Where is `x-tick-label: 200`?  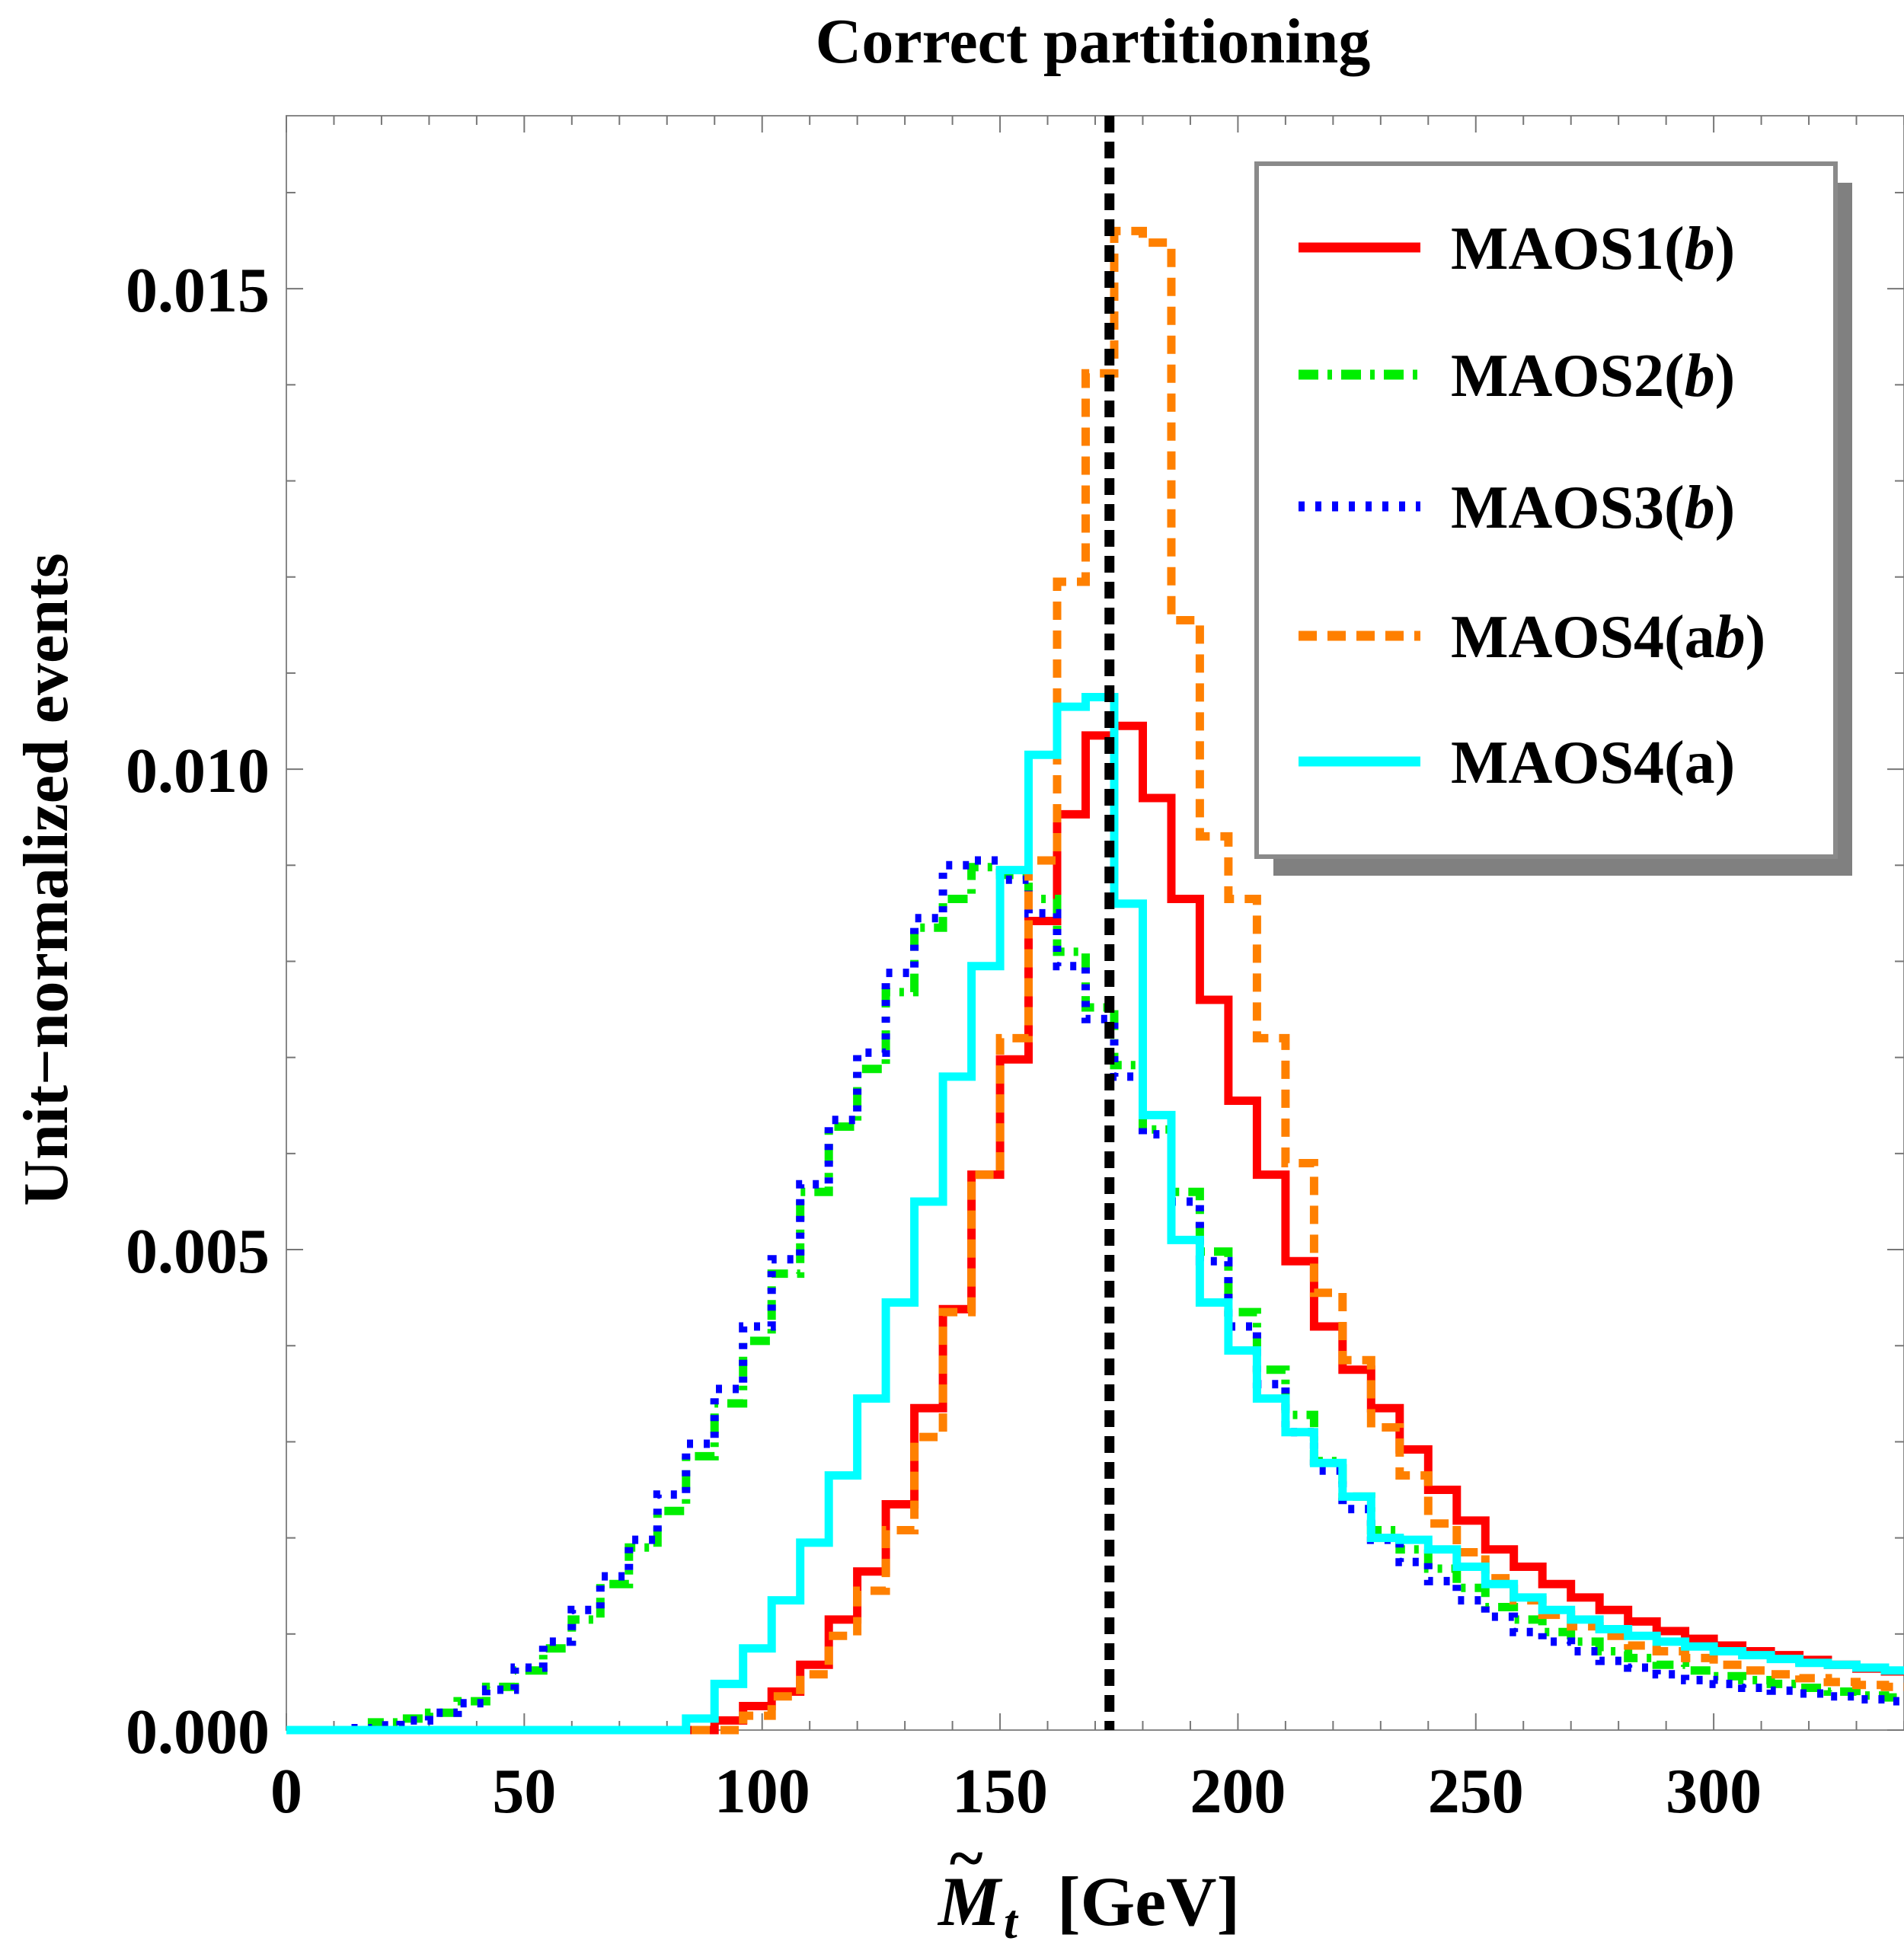
x-tick-label: 200 is located at coordinates (1238, 1791).